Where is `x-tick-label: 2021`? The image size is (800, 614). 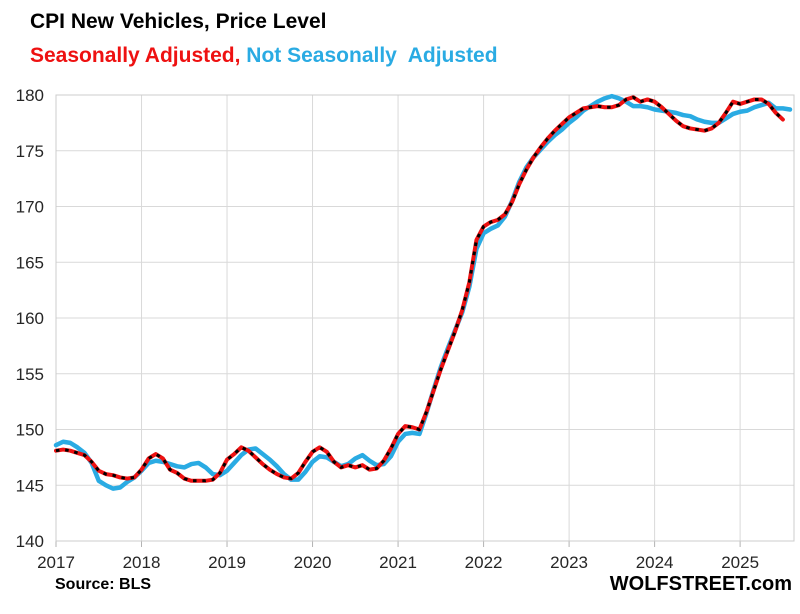
x-tick-label: 2021 is located at coordinates (398, 562).